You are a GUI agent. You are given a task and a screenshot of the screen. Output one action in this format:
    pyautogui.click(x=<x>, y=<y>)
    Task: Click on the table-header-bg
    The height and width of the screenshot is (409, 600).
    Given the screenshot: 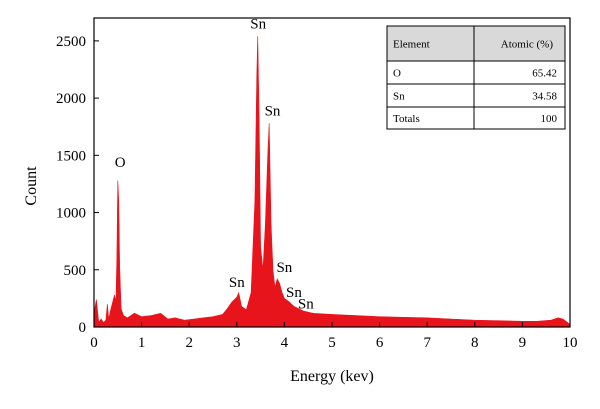 What is the action you would take?
    pyautogui.click(x=476, y=43)
    